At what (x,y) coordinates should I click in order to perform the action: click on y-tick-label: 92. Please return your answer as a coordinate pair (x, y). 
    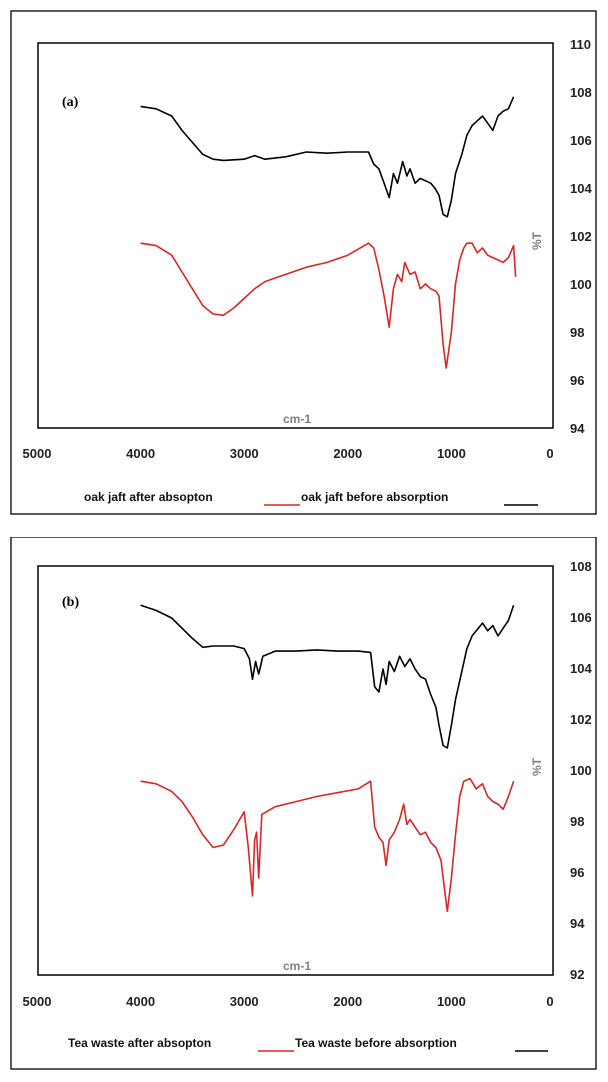
    Looking at the image, I should click on (577, 974).